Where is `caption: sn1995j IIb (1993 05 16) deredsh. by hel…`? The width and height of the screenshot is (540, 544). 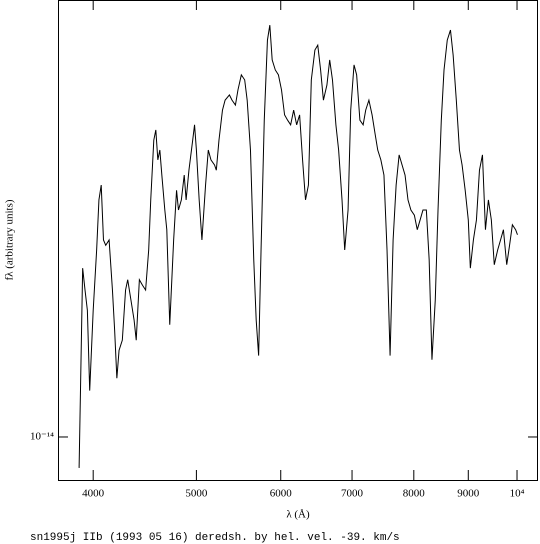
caption: sn1995j IIb (1993 05 16) deredsh. by hel… is located at coordinates (215, 538).